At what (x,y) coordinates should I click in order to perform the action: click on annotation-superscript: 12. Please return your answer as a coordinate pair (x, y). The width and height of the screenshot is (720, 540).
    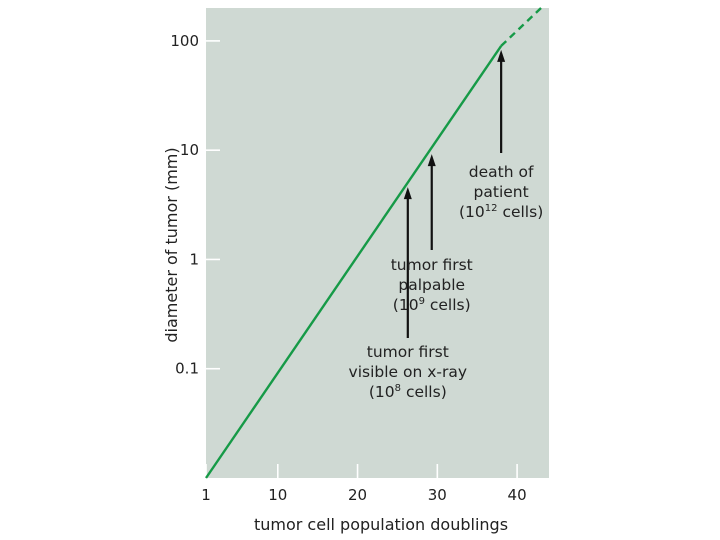
    Looking at the image, I should click on (491, 208).